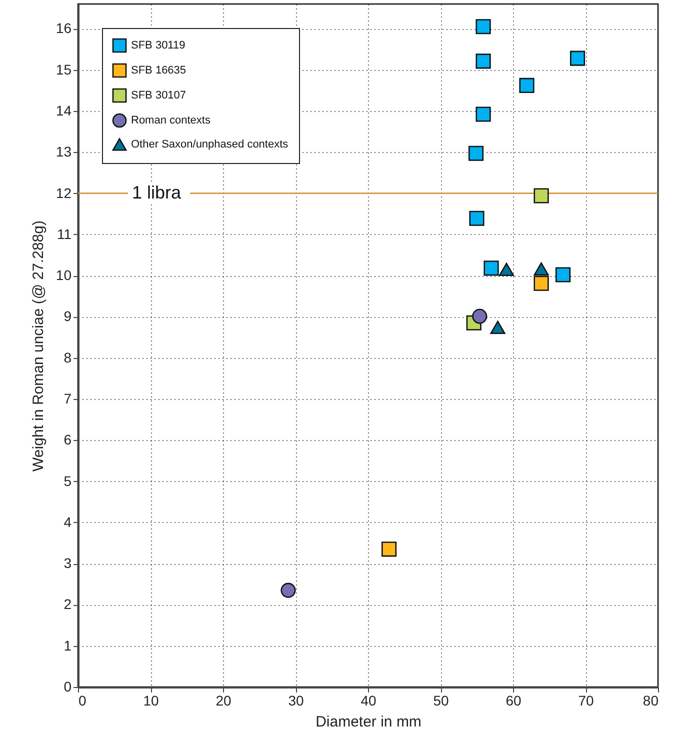  What do you see at coordinates (171, 120) in the screenshot?
I see `legend-label: Roman contexts` at bounding box center [171, 120].